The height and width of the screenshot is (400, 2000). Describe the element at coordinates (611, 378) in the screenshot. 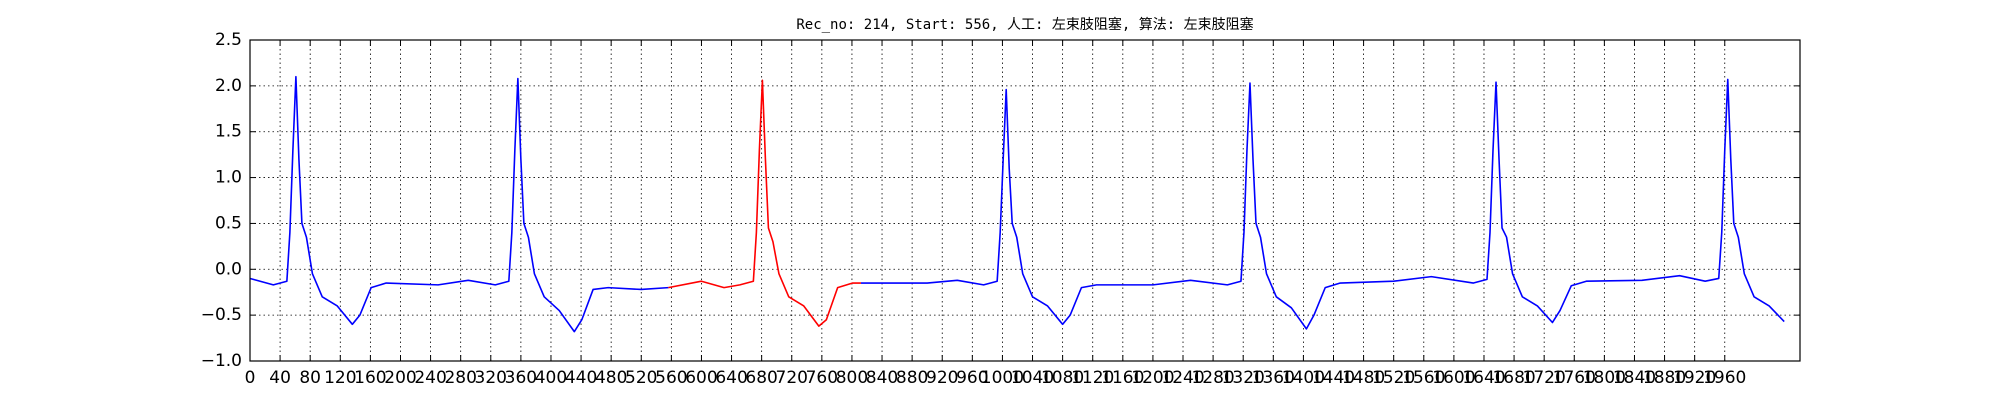

I see `x-tick-label: 480` at that location.